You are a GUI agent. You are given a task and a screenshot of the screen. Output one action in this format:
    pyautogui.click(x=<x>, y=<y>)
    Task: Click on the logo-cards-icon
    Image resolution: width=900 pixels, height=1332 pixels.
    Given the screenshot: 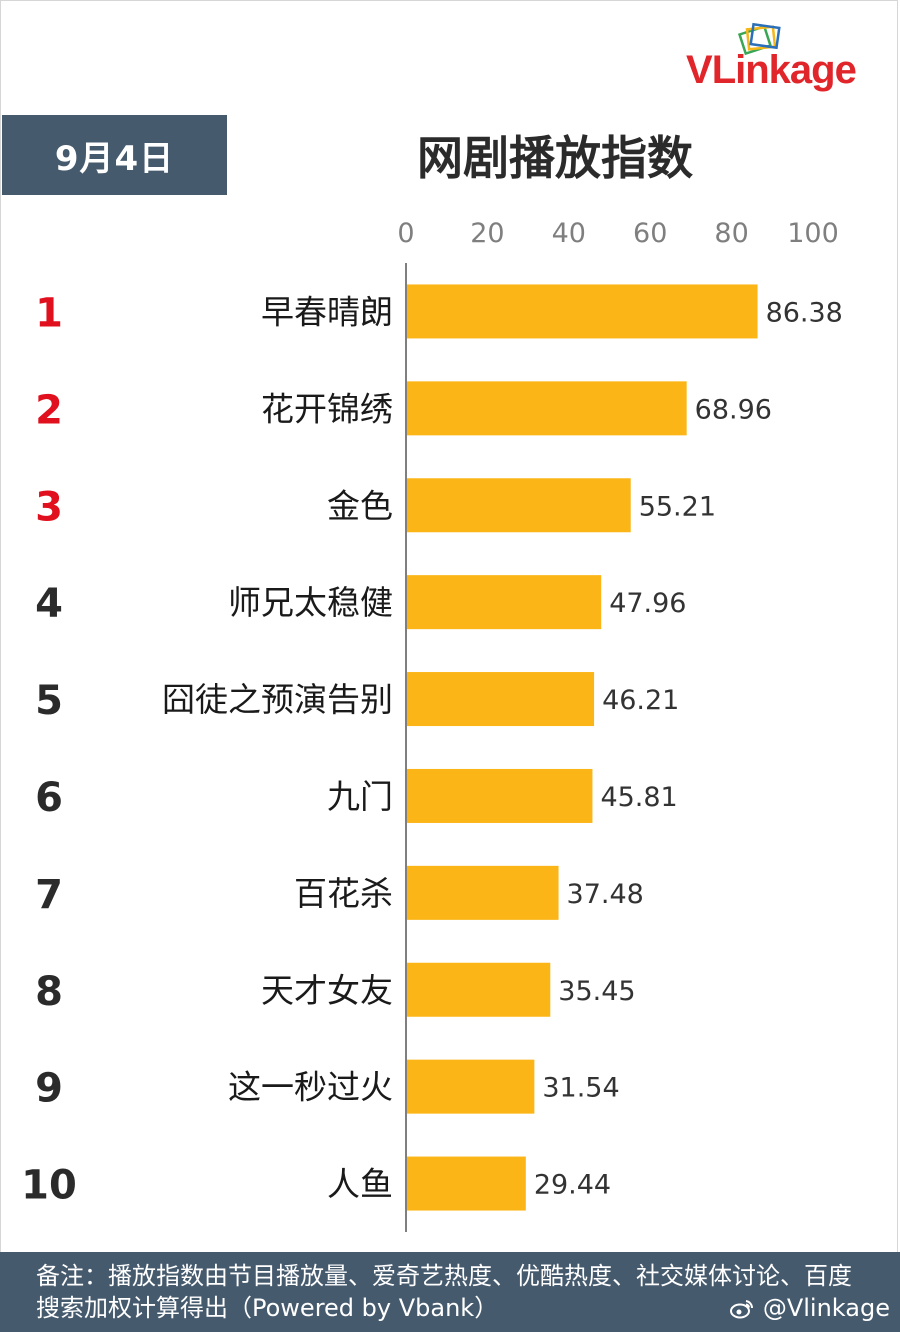 What is the action you would take?
    pyautogui.click(x=759, y=39)
    